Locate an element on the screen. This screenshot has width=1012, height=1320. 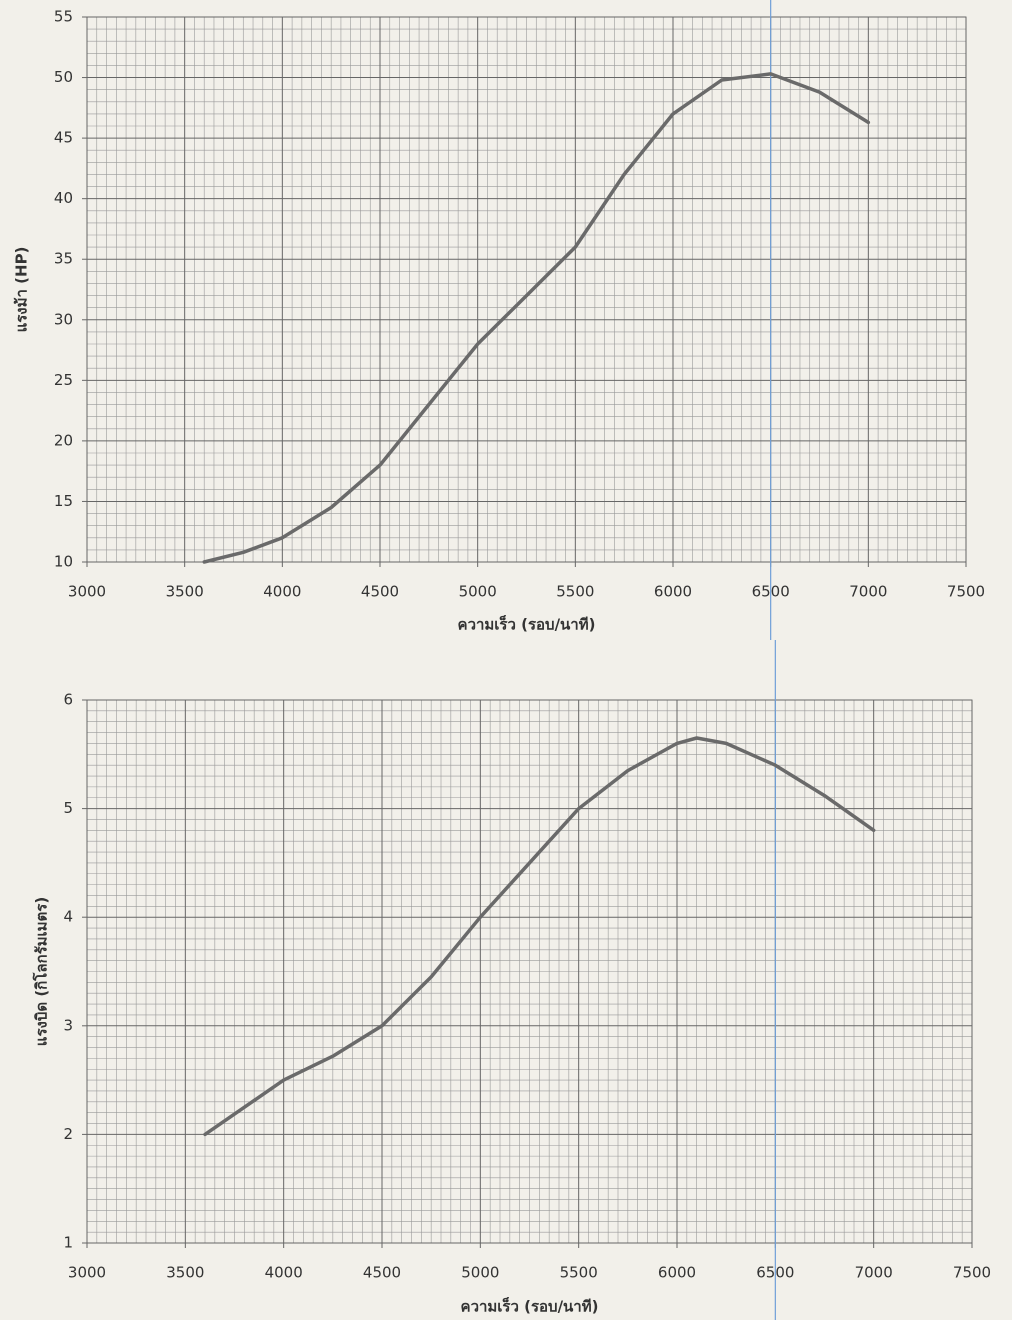
y-tick-label: 6 is located at coordinates (68, 700).